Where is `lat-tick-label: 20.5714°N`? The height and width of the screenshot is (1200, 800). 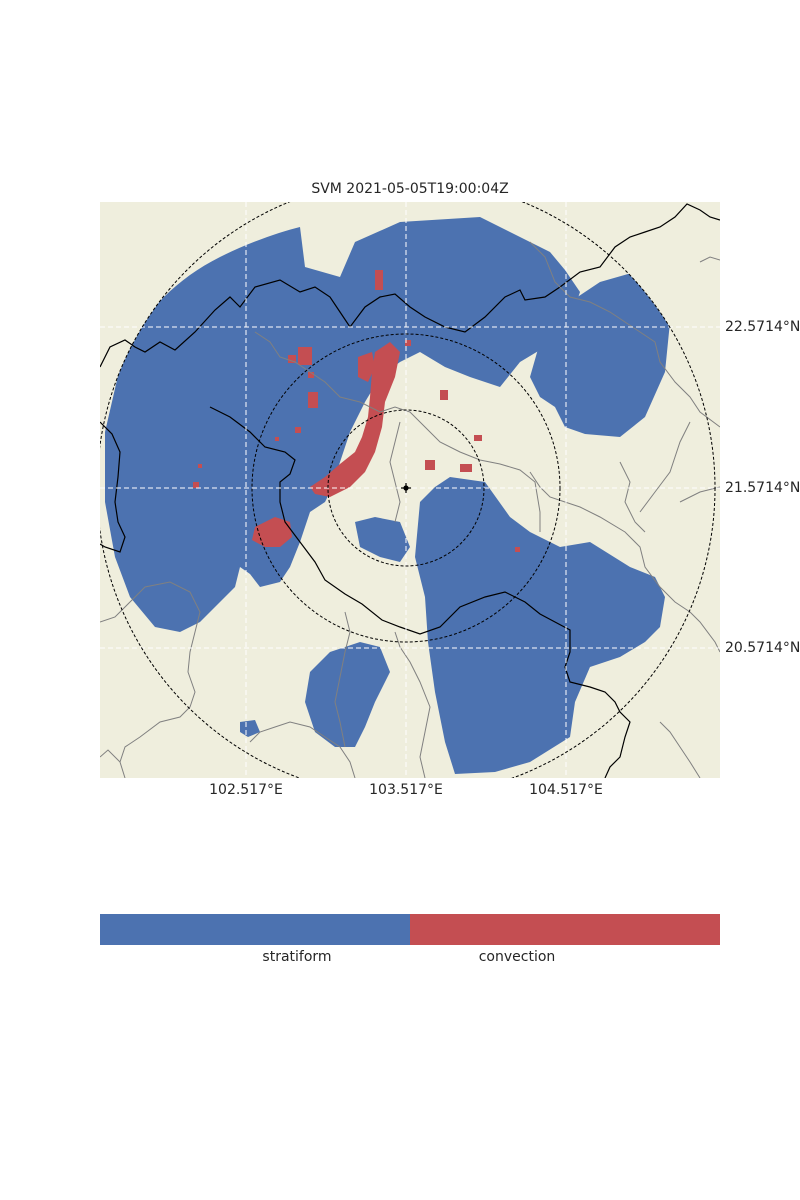 lat-tick-label: 20.5714°N is located at coordinates (762, 648).